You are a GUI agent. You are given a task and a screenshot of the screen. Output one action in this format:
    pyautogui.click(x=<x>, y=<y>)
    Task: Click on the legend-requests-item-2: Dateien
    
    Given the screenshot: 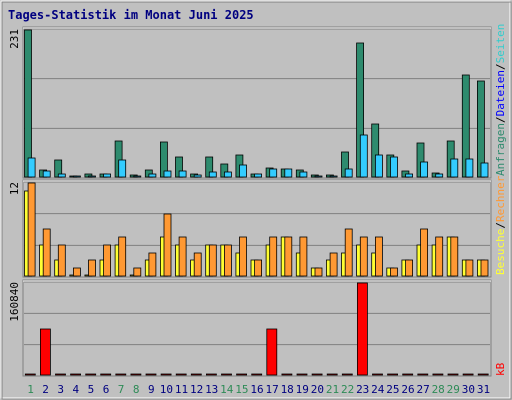 What is the action you would take?
    pyautogui.click(x=500, y=93)
    